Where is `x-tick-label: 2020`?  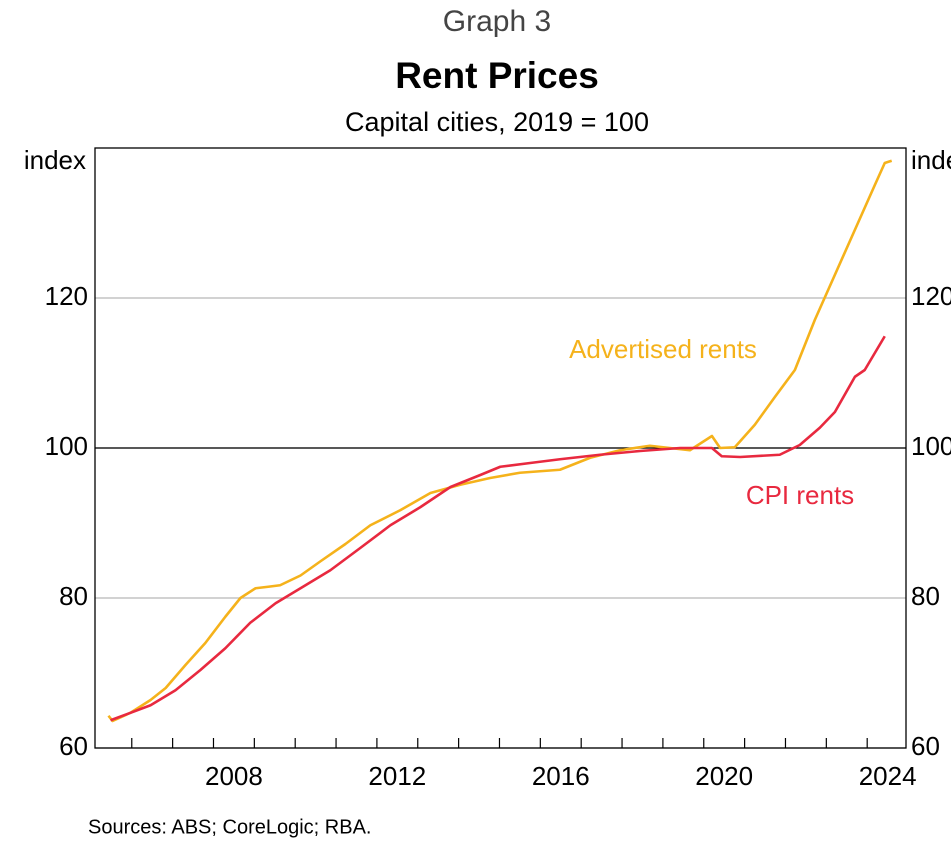 x-tick-label: 2020 is located at coordinates (724, 776).